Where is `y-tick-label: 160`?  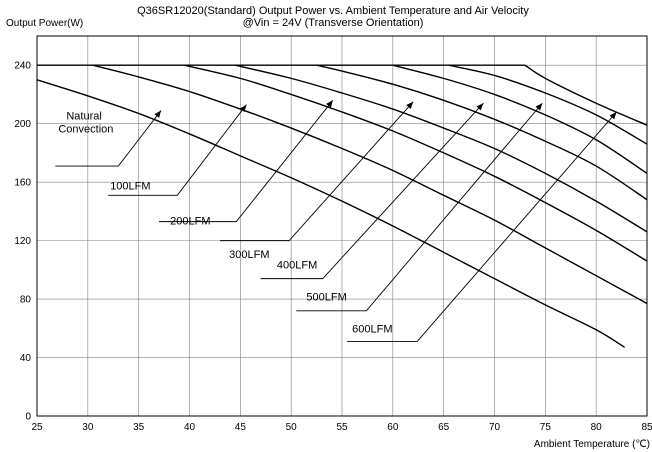
y-tick-label: 160 is located at coordinates (22, 183).